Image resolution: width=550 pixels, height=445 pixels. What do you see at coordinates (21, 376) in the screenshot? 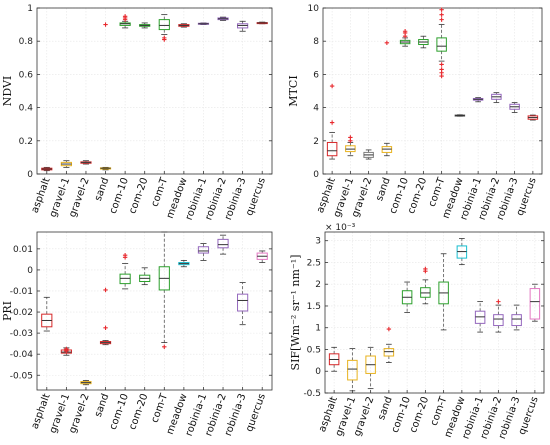
I see `y-tick-label: -0.05` at bounding box center [21, 376].